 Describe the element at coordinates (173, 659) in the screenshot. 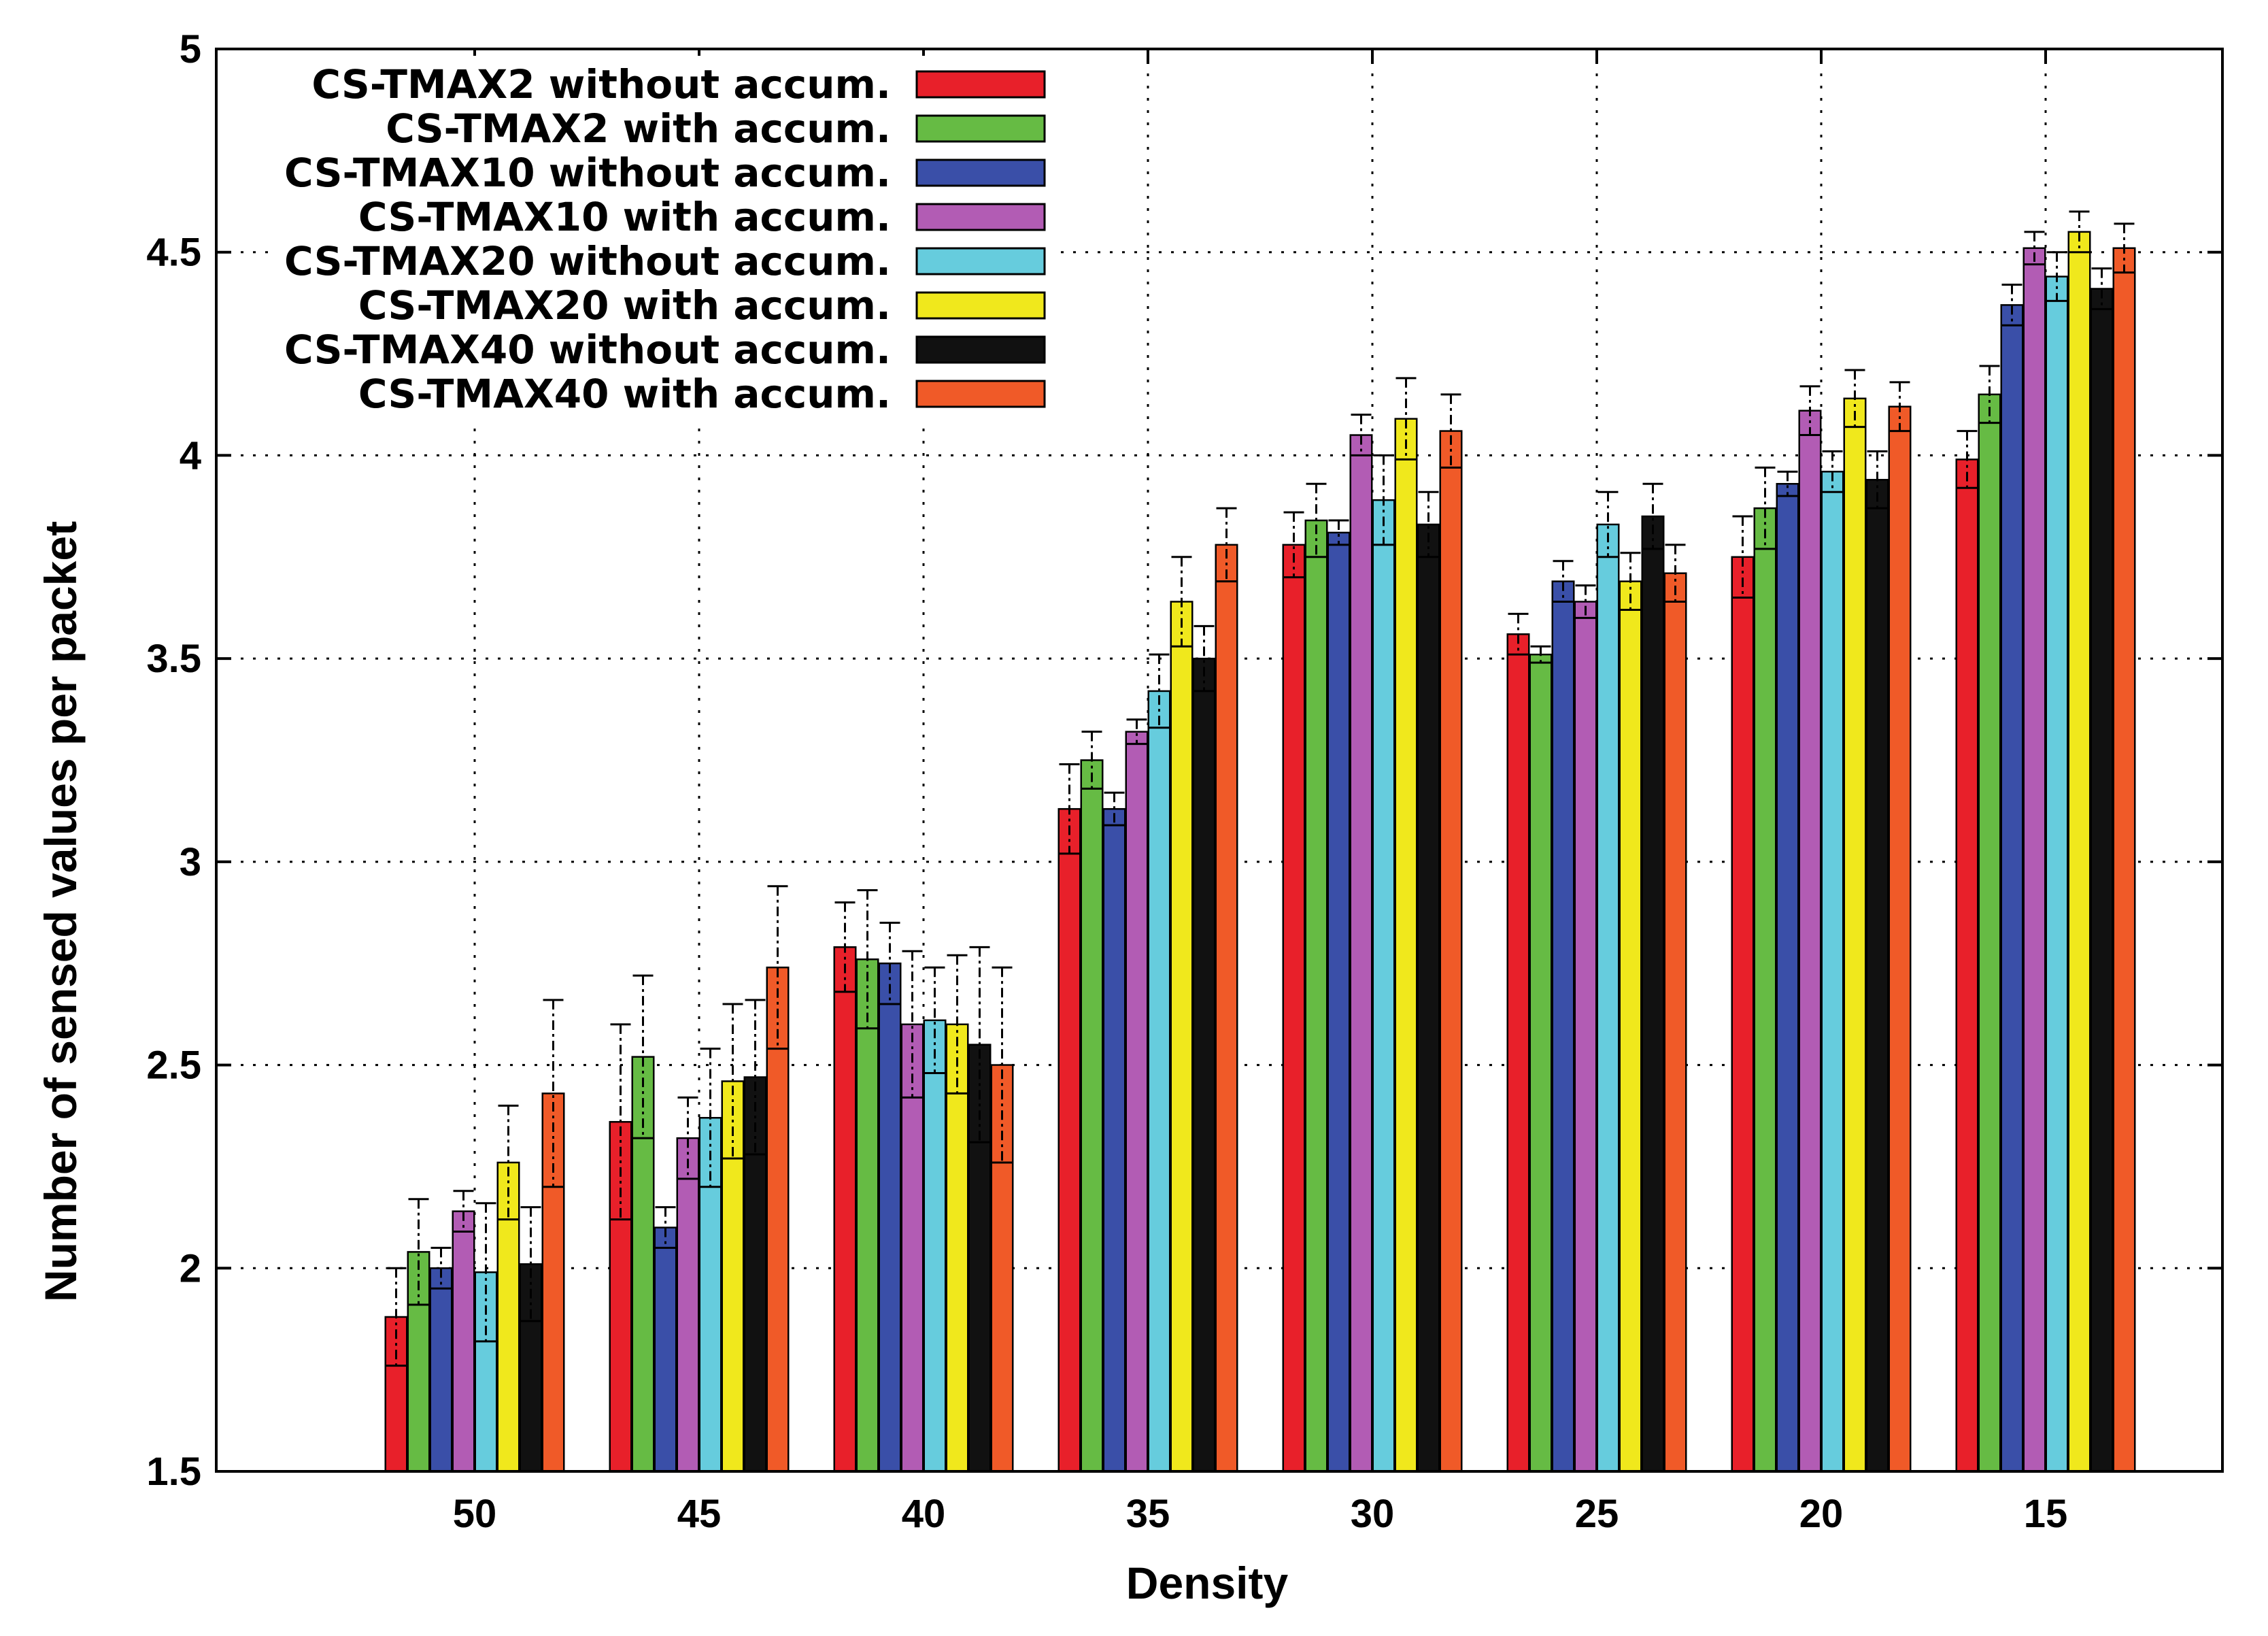

I see `y-tick-label: 3.5` at that location.